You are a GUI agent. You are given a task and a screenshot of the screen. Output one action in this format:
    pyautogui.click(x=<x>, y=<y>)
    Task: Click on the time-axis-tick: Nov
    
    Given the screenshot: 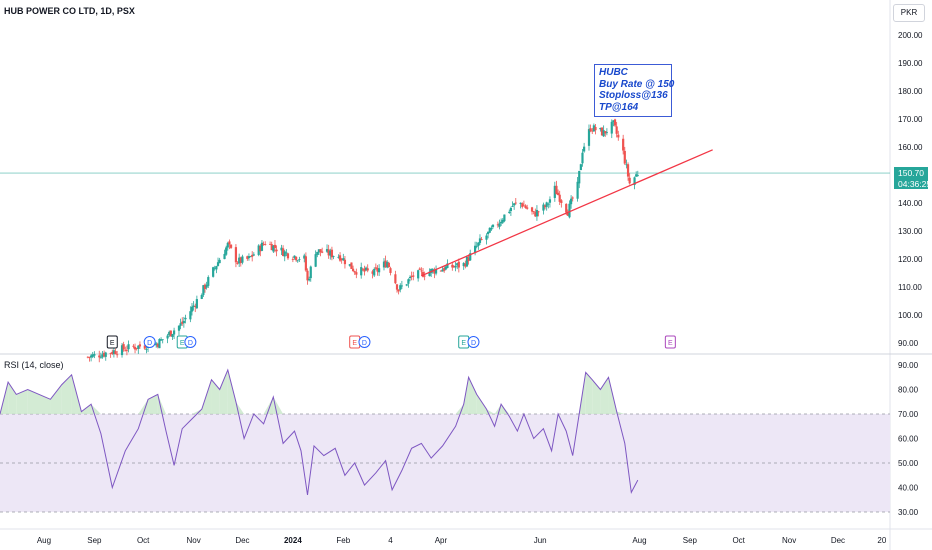 What is the action you would take?
    pyautogui.click(x=194, y=540)
    